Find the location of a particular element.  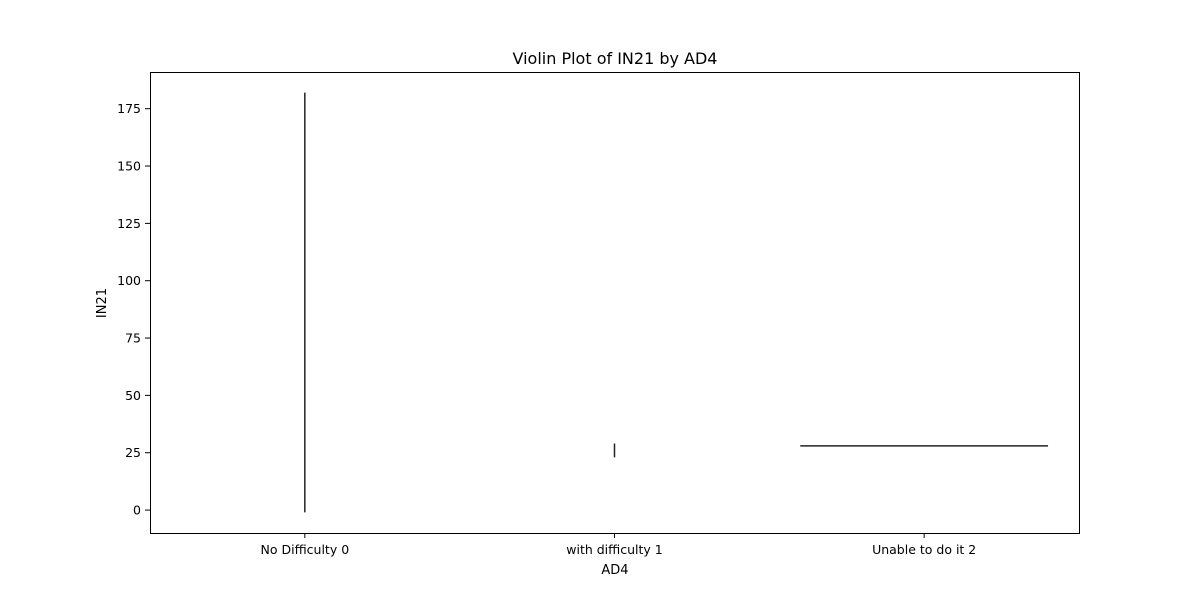

y-tick-label: 150 is located at coordinates (129, 166).